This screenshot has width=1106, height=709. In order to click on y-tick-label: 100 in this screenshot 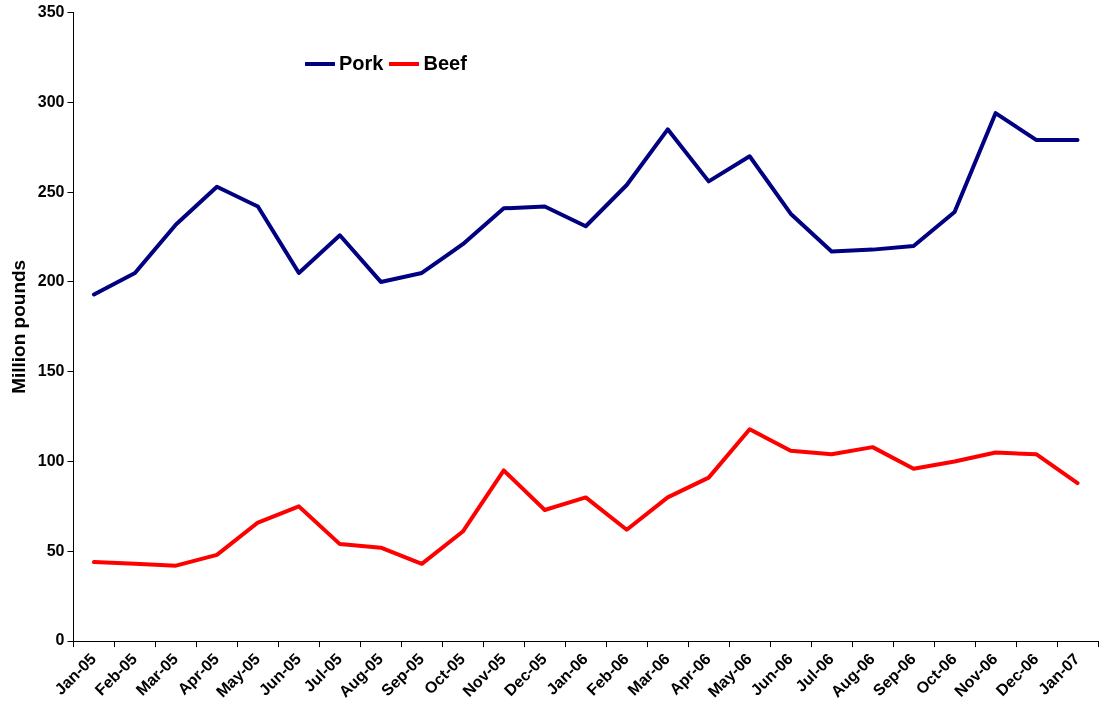, I will do `click(51, 460)`.